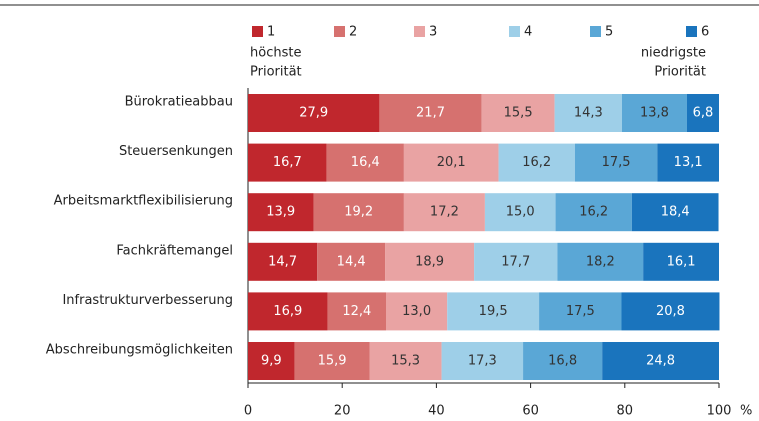 The width and height of the screenshot is (759, 421). I want to click on value-label: 27,9, so click(313, 113).